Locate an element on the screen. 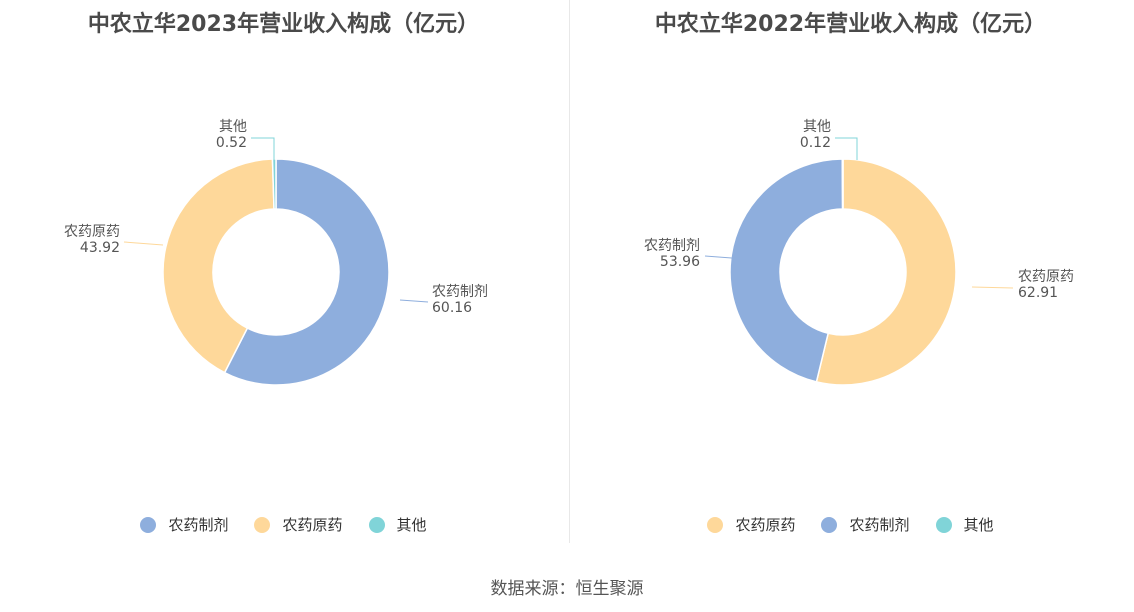 This screenshot has height=612, width=1134. chart-title-2023: 中农立华2023年营业收入构成（亿元） is located at coordinates (283, 24).